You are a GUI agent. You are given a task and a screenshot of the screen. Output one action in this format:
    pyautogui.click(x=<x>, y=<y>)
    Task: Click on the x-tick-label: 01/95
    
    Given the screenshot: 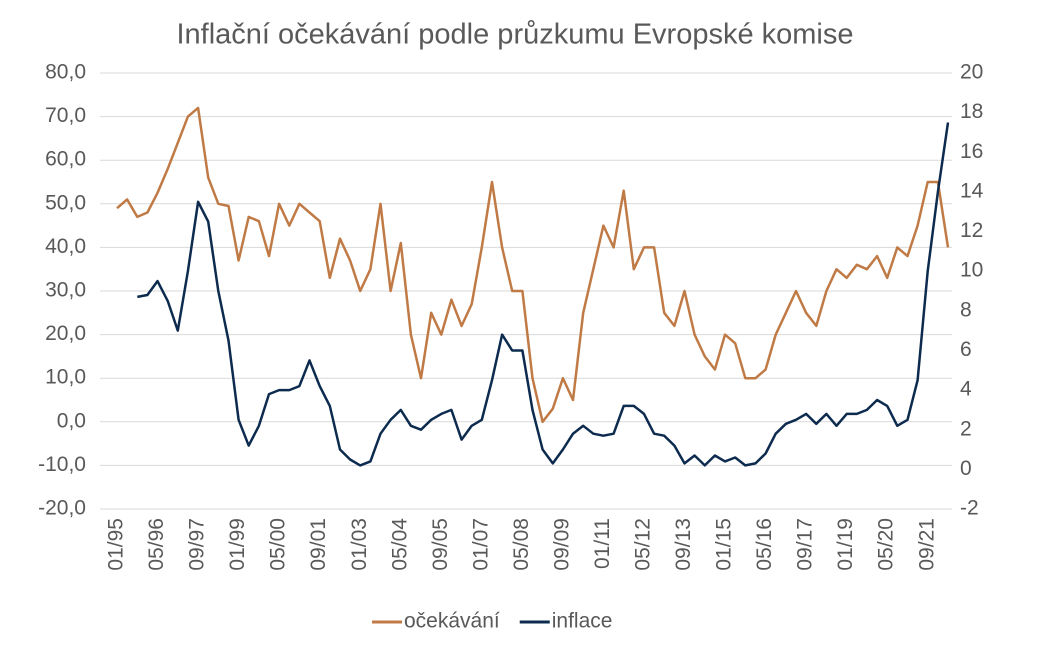 What is the action you would take?
    pyautogui.click(x=116, y=544)
    